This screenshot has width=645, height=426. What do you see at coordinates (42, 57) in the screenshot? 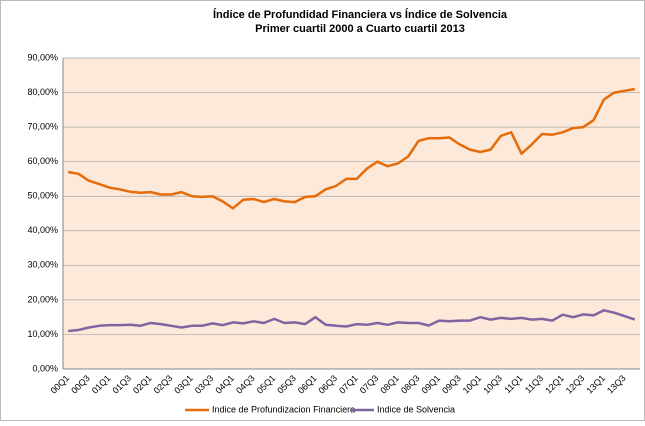
I see `y-tick-label: 90,00%` at bounding box center [42, 57].